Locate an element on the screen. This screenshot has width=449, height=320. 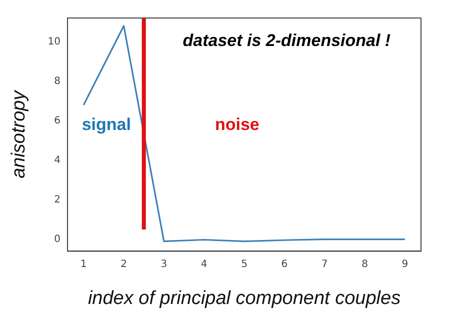
y-tick-label: 10 is located at coordinates (54, 42).